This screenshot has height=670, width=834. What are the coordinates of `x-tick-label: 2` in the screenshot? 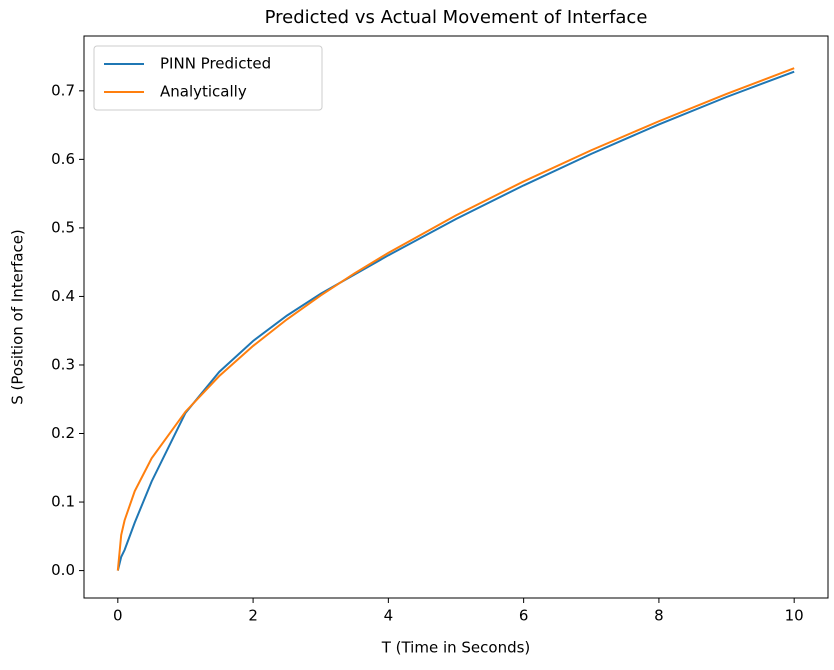 It's located at (253, 616).